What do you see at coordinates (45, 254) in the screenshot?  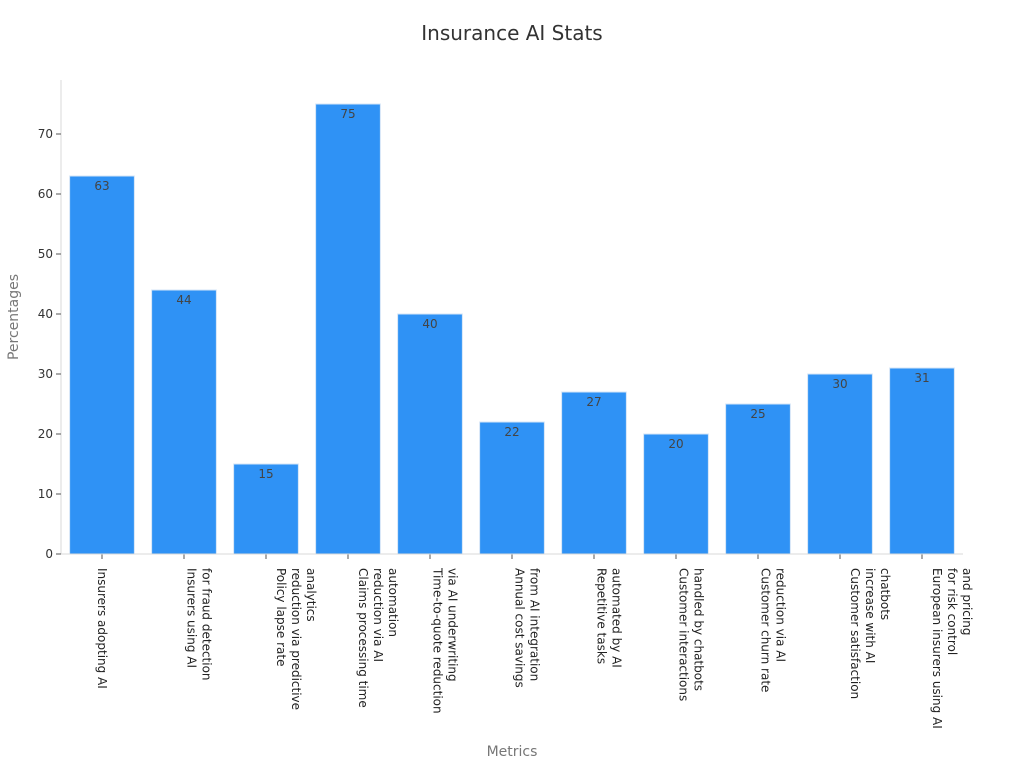 I see `y-tick-label: 50` at bounding box center [45, 254].